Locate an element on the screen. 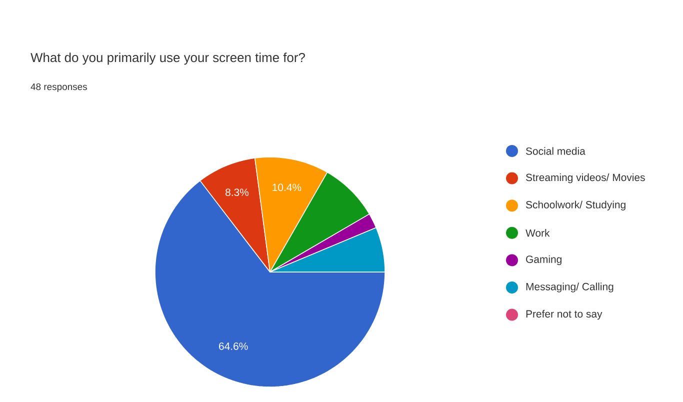 Image resolution: width=683 pixels, height=402 pixels. data-label: 10.4% is located at coordinates (287, 188).